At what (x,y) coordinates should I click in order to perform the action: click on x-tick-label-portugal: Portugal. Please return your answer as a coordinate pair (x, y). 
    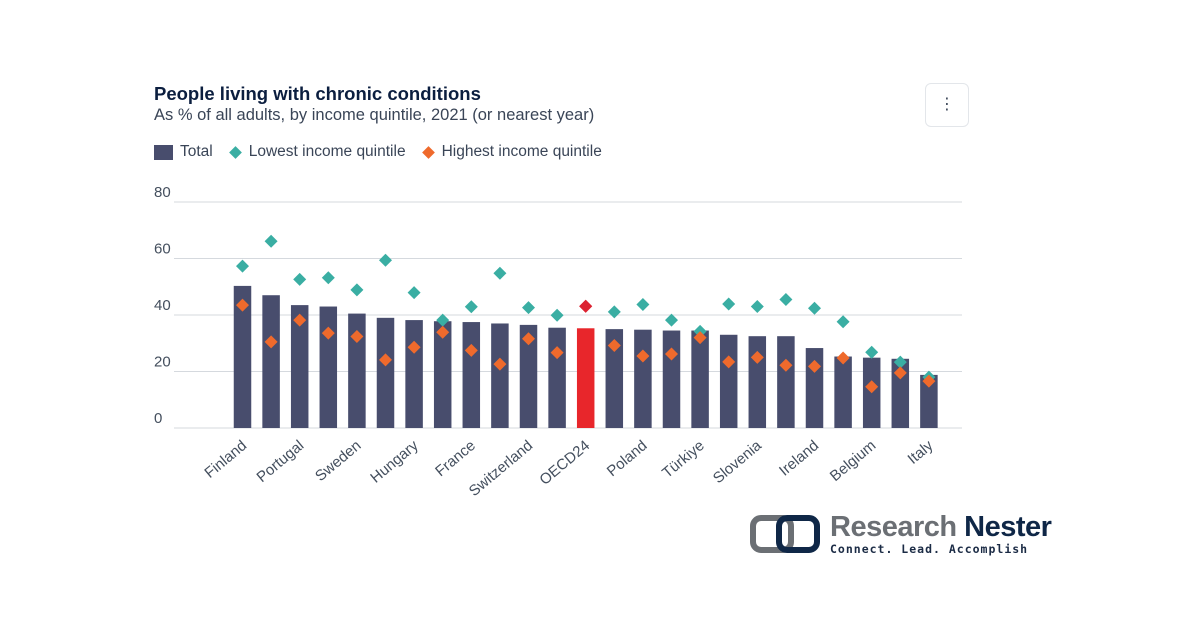
    Looking at the image, I should click on (281, 461).